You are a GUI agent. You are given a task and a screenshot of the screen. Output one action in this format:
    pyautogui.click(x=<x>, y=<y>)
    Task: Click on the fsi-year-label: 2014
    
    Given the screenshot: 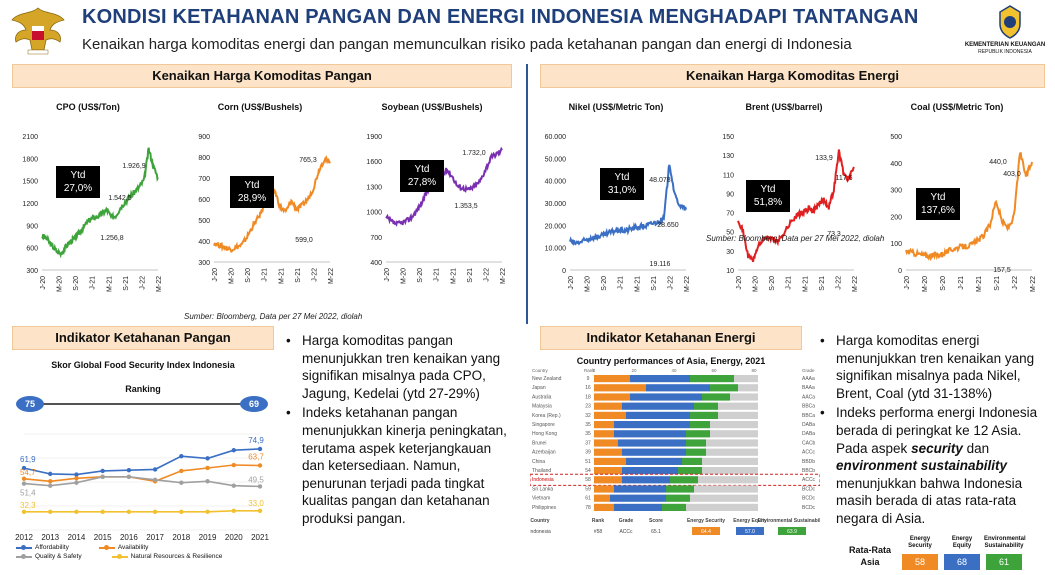 What is the action you would take?
    pyautogui.click(x=77, y=537)
    